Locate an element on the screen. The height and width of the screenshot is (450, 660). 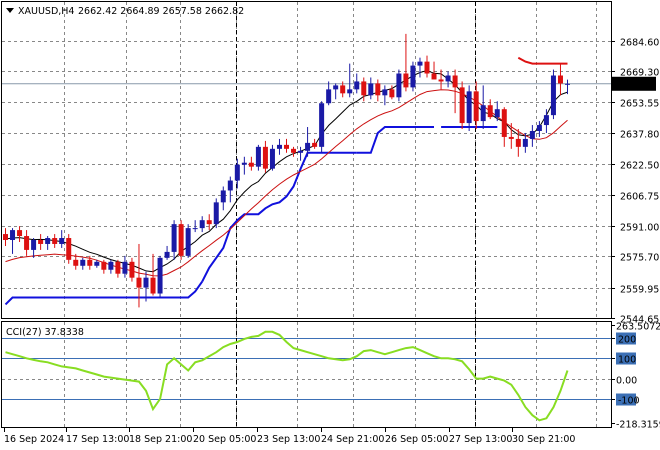
time-tick-label: 26 Sep 05:00 is located at coordinates (416, 439).